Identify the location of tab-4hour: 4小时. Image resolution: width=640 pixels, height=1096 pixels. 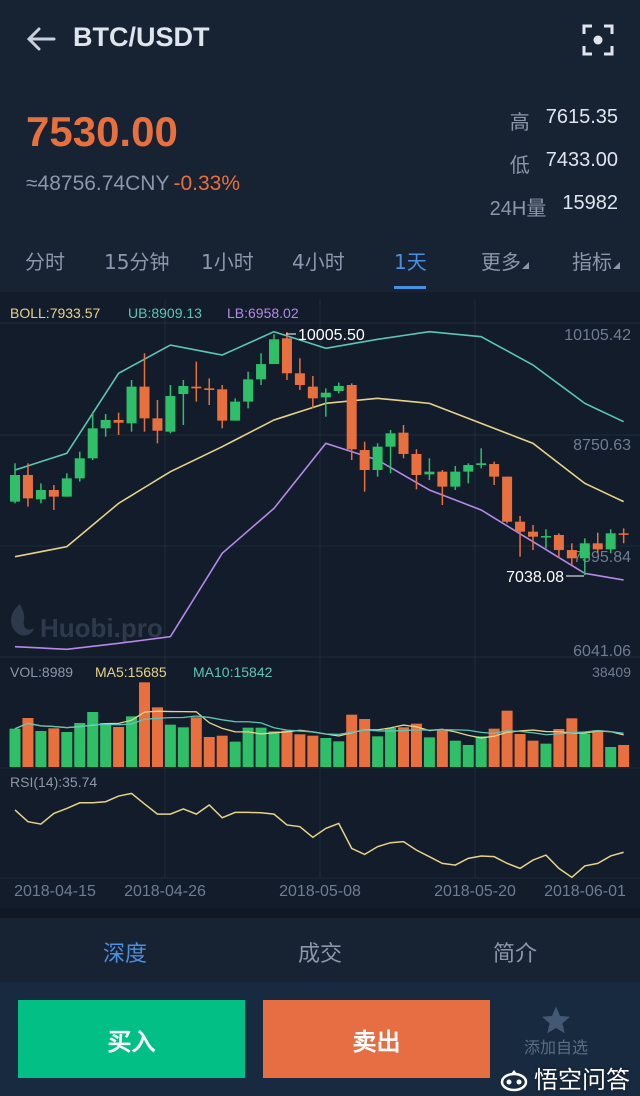
(318, 262).